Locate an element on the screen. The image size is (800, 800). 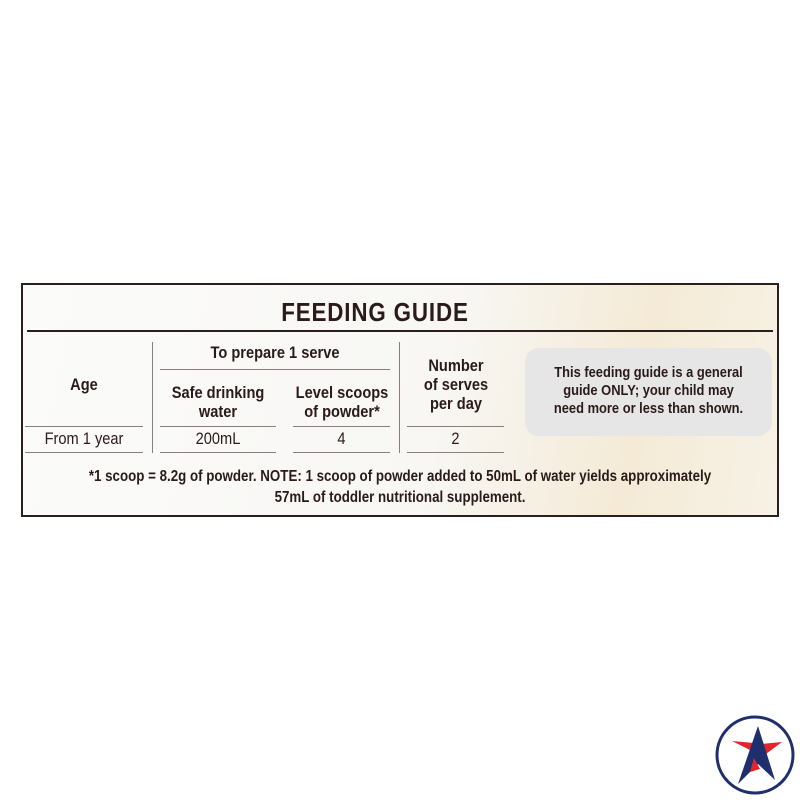
header-prepare: To prepare 1 serve is located at coordinates (275, 352).